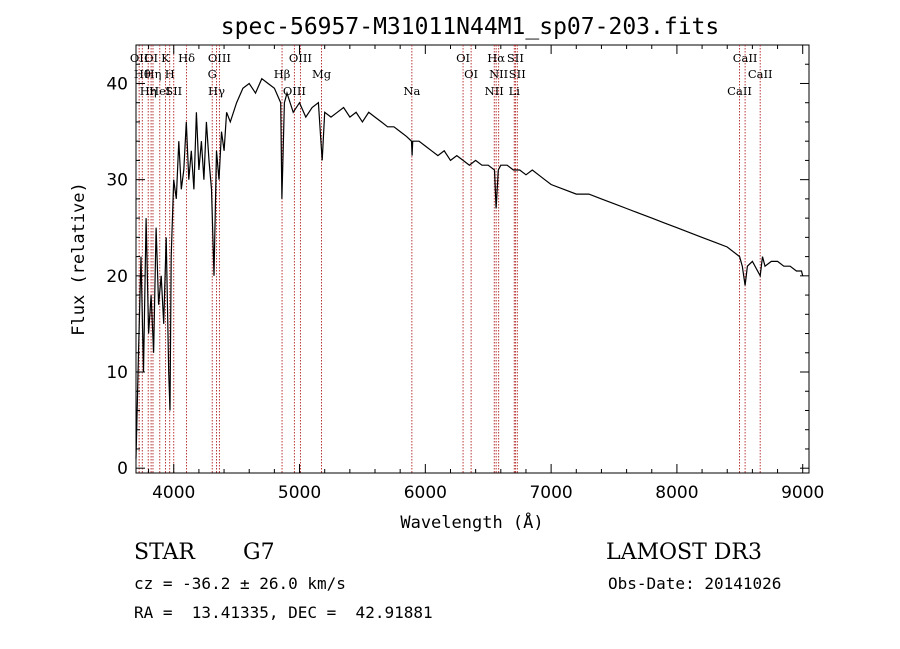 The height and width of the screenshot is (649, 900). Describe the element at coordinates (165, 58) in the screenshot. I see `line-marker-label: K` at that location.